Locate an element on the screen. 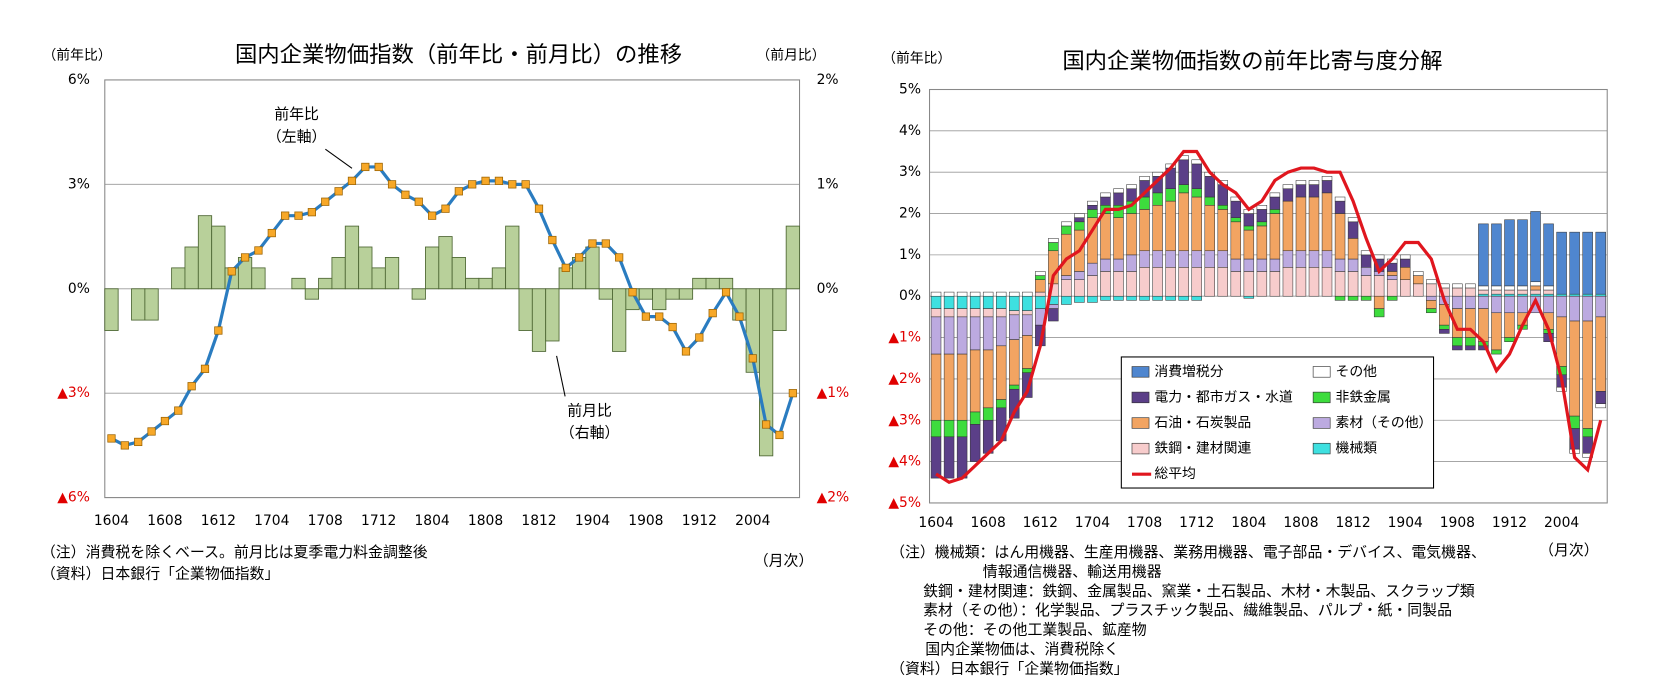  y-tick-label: ▲1% is located at coordinates (904, 338).